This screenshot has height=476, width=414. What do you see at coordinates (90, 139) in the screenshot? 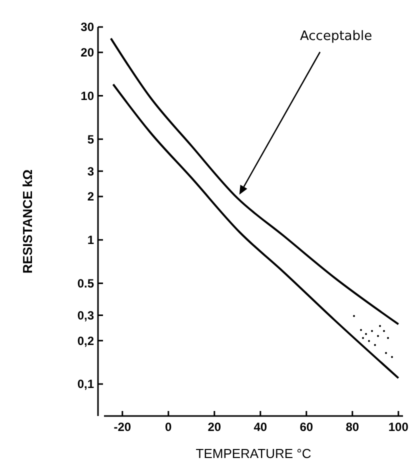
I see `y-tick-label: 5` at bounding box center [90, 139].